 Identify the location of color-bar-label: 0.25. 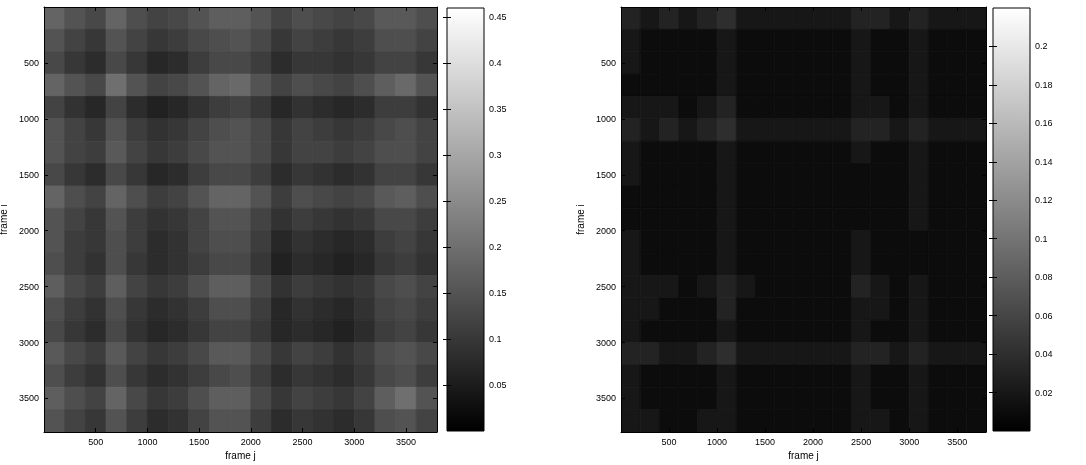
(498, 201).